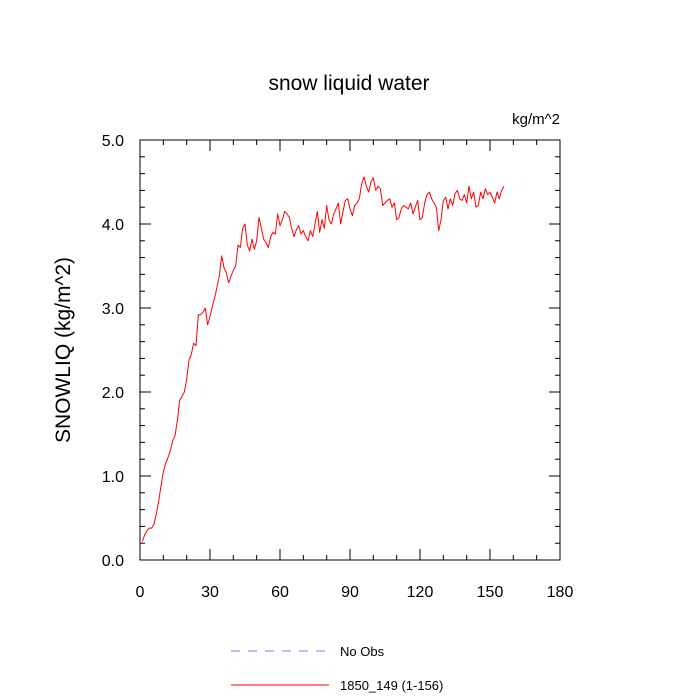  What do you see at coordinates (560, 592) in the screenshot?
I see `x-tick-label: 180` at bounding box center [560, 592].